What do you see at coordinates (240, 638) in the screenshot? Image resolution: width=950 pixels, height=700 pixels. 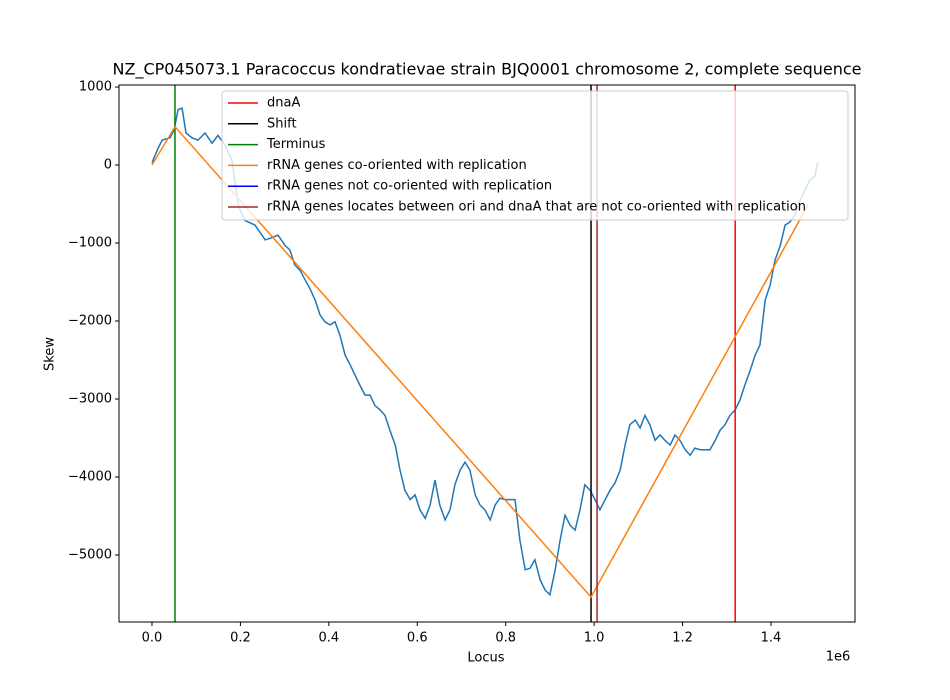 I see `x-tick-label: 0.2` at bounding box center [240, 638].